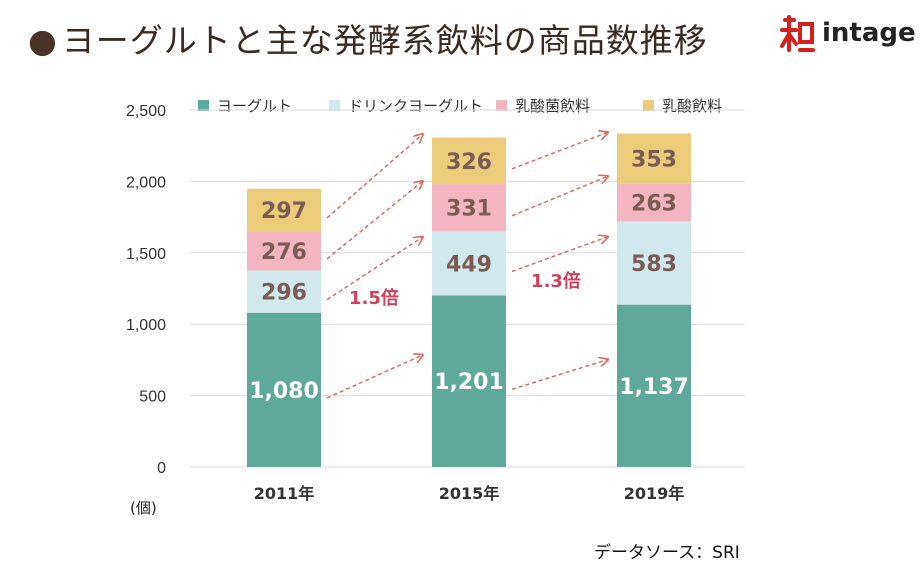 Image resolution: width=920 pixels, height=578 pixels. I want to click on data-label: 449, so click(469, 264).